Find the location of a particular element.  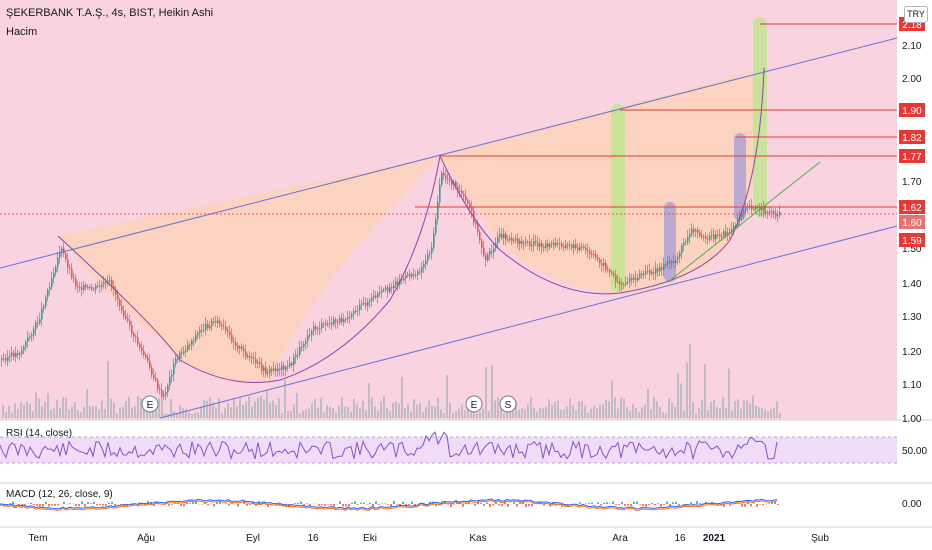

currency-button: TRY is located at coordinates (916, 14).